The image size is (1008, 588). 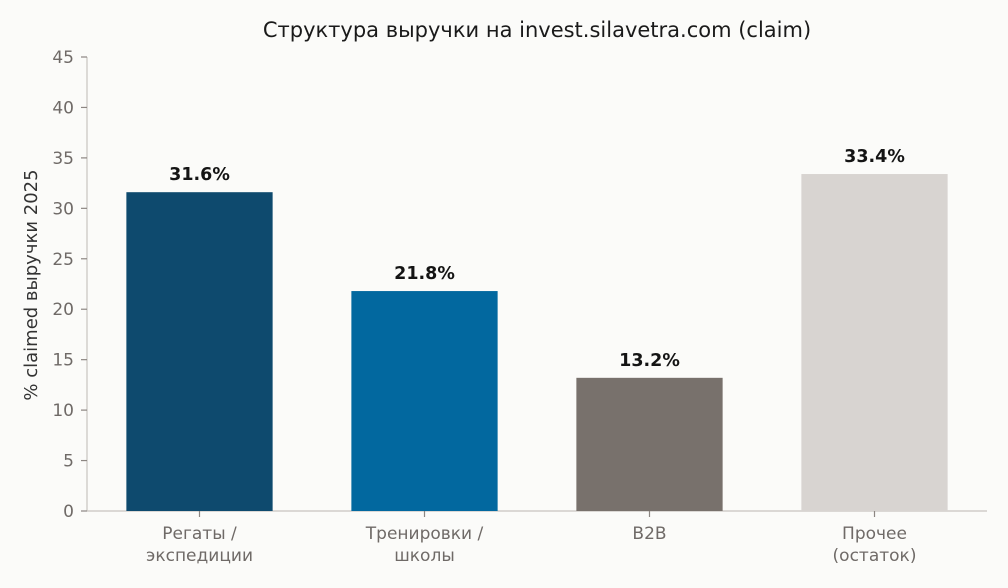 I want to click on y-tick-label: 35, so click(x=63, y=159).